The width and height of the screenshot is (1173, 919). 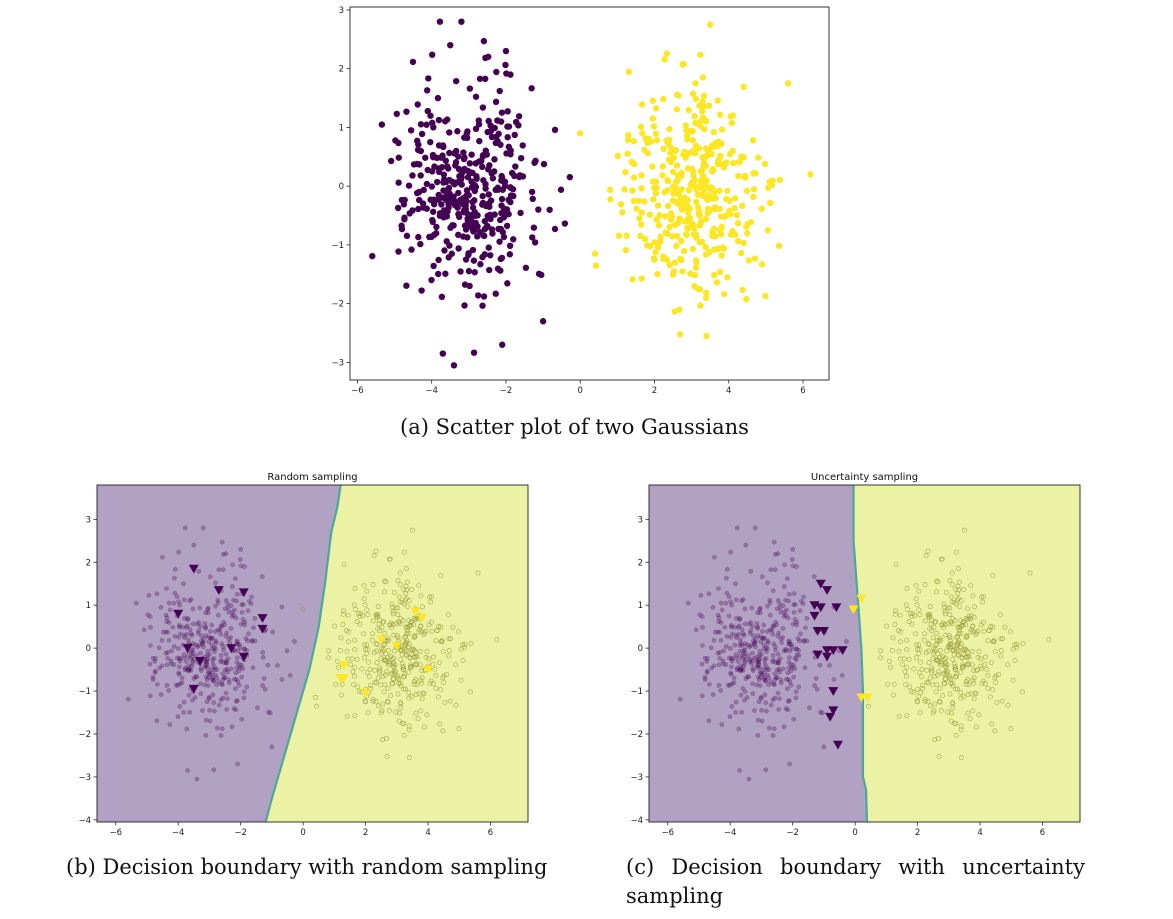 I want to click on x-tick-label: 4, so click(x=427, y=833).